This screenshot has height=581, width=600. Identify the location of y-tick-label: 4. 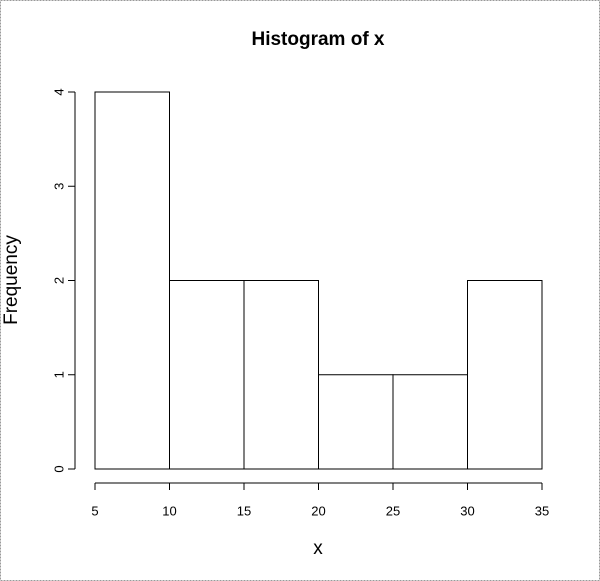
(58, 91).